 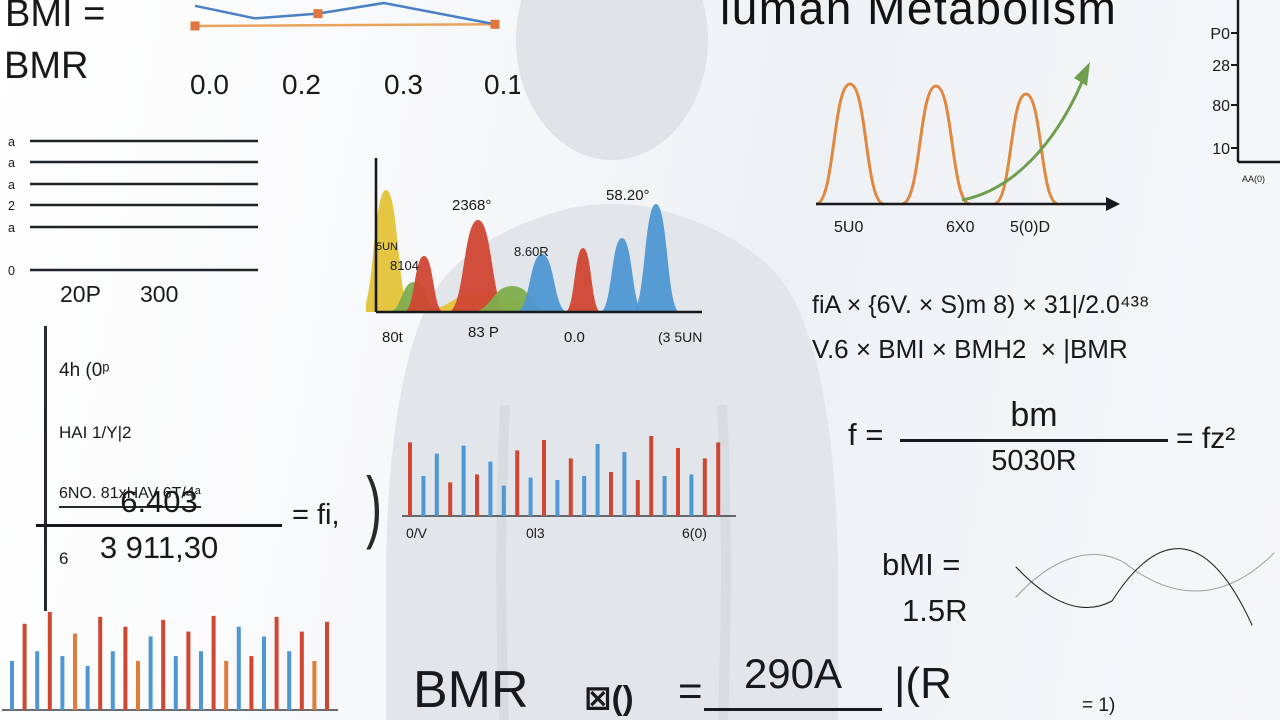 I want to click on fraction-left-bar, so click(x=159, y=525).